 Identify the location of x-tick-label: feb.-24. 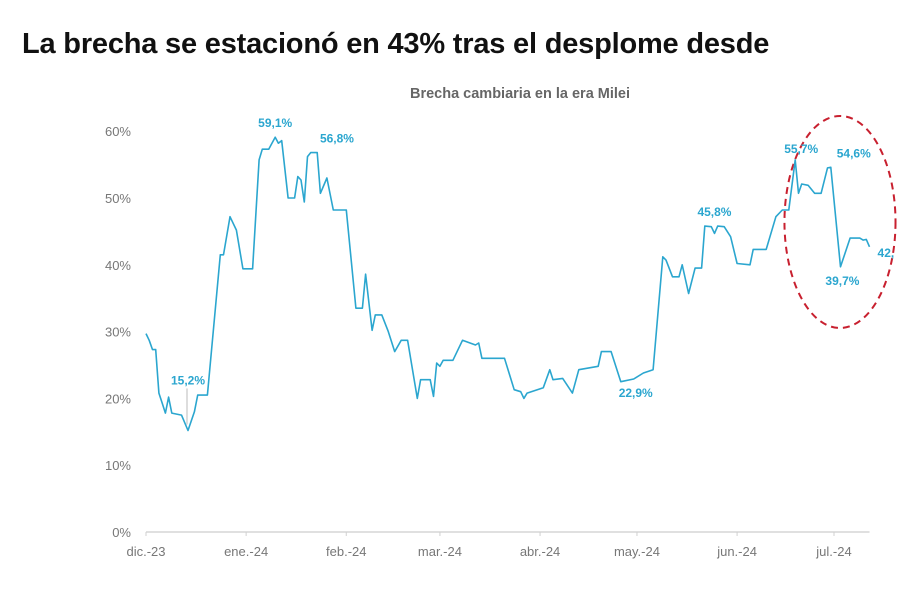
(346, 551).